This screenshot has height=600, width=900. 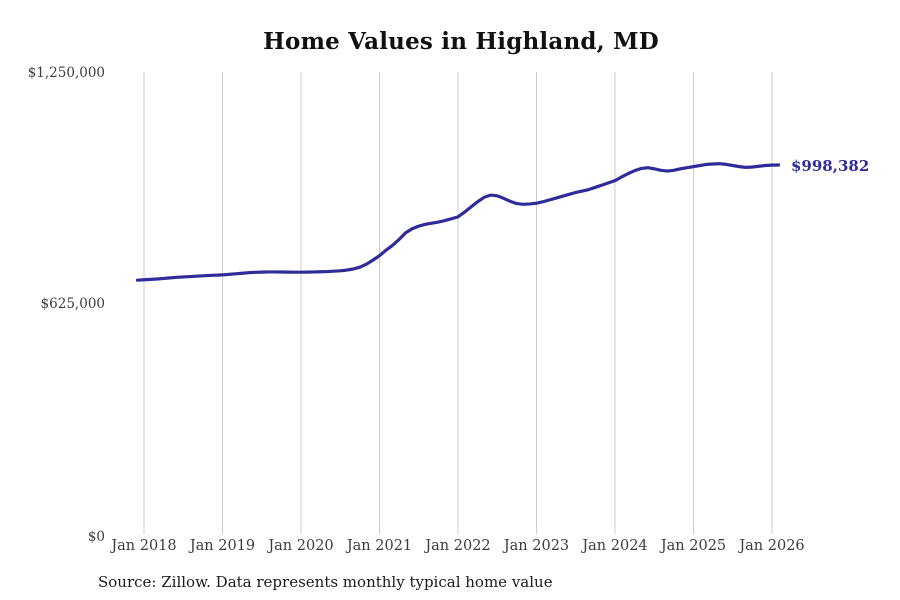 What do you see at coordinates (379, 546) in the screenshot?
I see `x-axis-tick-label: Jan 2021` at bounding box center [379, 546].